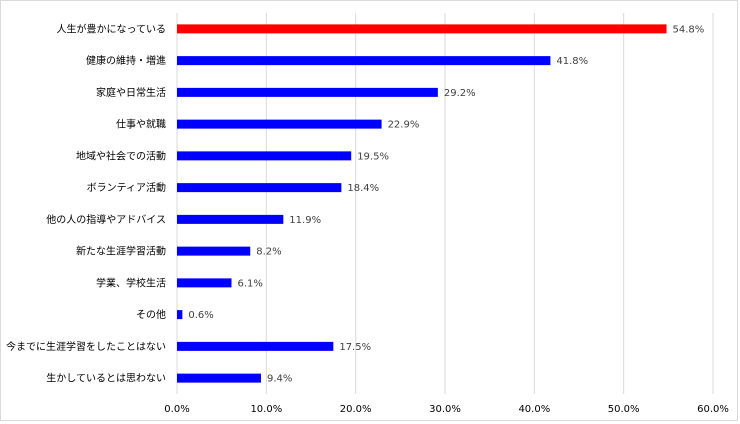 This screenshot has height=424, width=740. Describe the element at coordinates (176, 409) in the screenshot. I see `x-tick-label: 0.0%` at that location.